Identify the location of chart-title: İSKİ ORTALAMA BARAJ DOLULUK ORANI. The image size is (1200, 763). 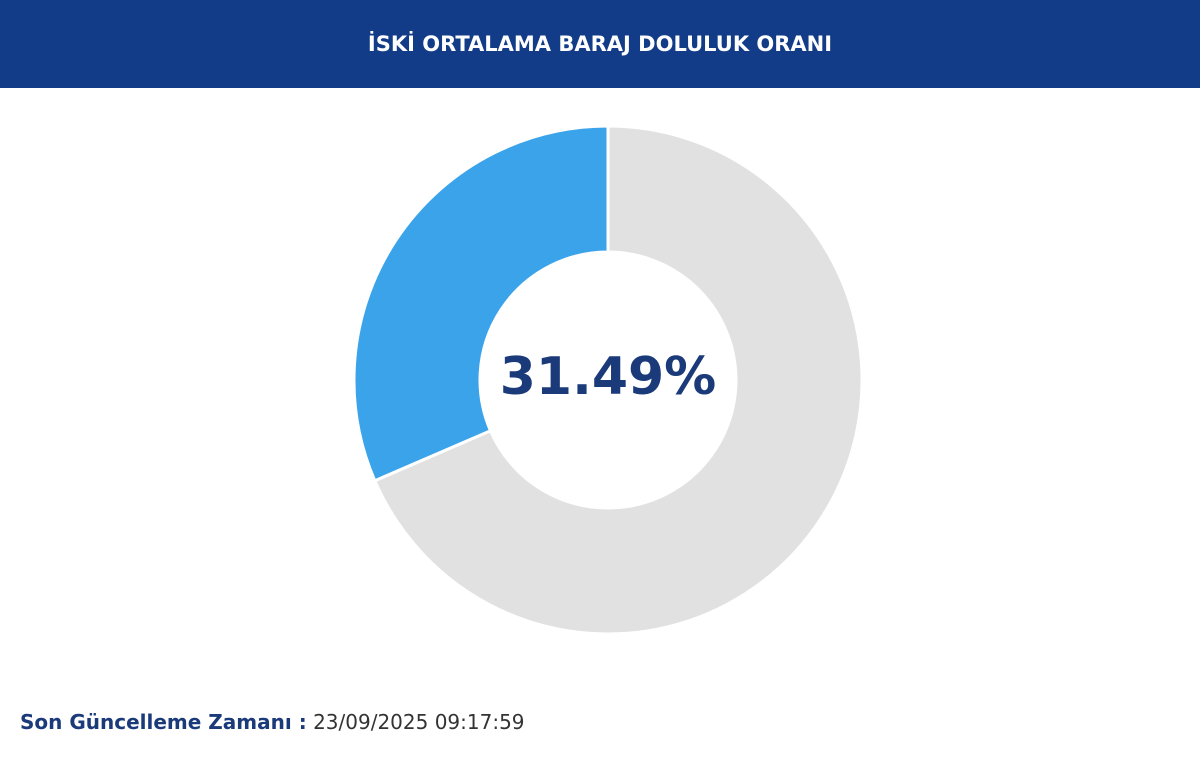
(600, 44).